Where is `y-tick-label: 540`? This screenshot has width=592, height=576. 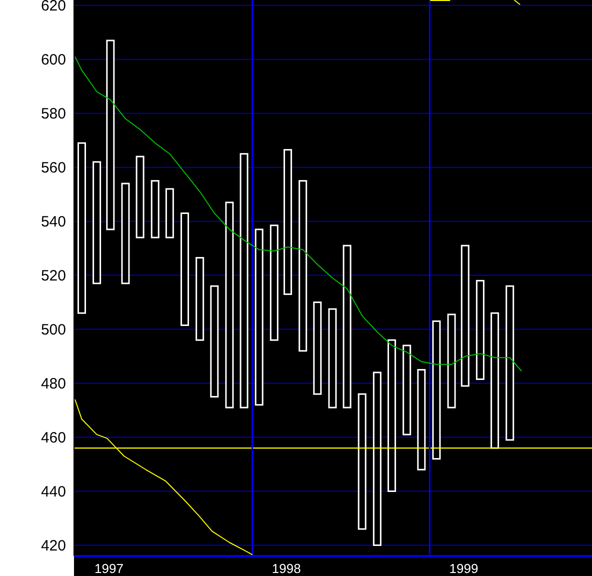
y-tick-label: 540 is located at coordinates (53, 222).